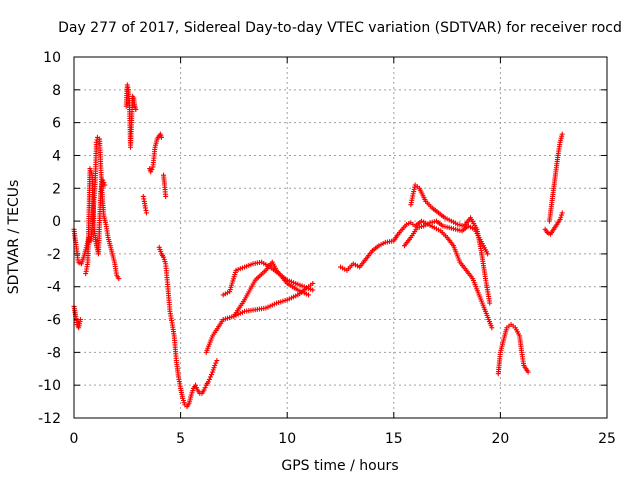 The image size is (640, 480). I want to click on x-tick-label: 20, so click(500, 439).